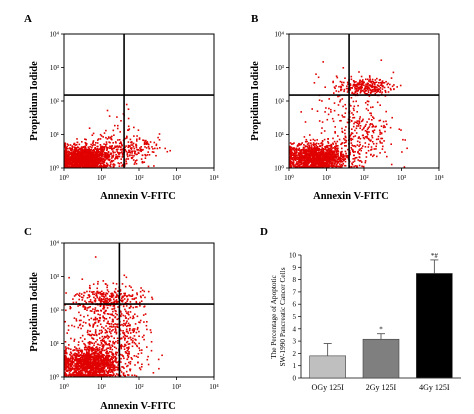  Describe the element at coordinates (64, 178) in the screenshot. I see `panel-a-x-tick-label: 10⁰` at that location.